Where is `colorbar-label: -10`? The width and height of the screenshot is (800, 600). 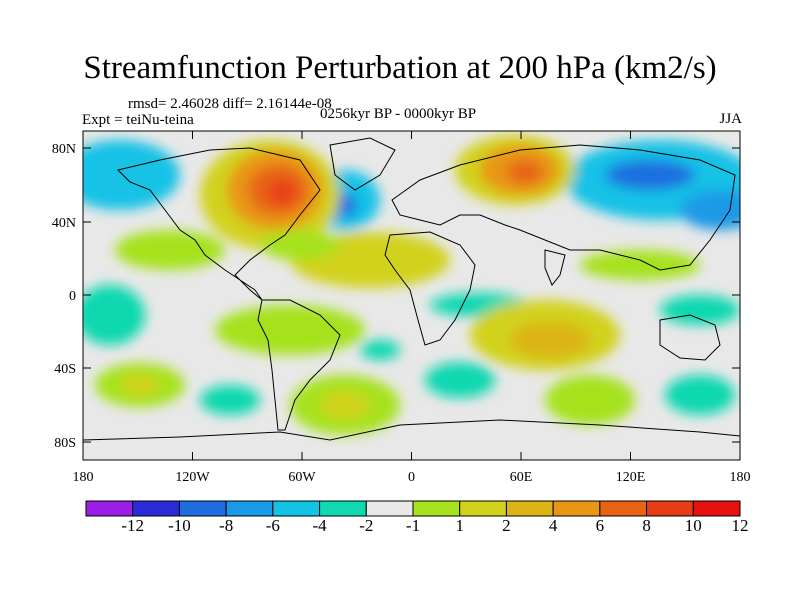
colorbar-label: -10 is located at coordinates (179, 525).